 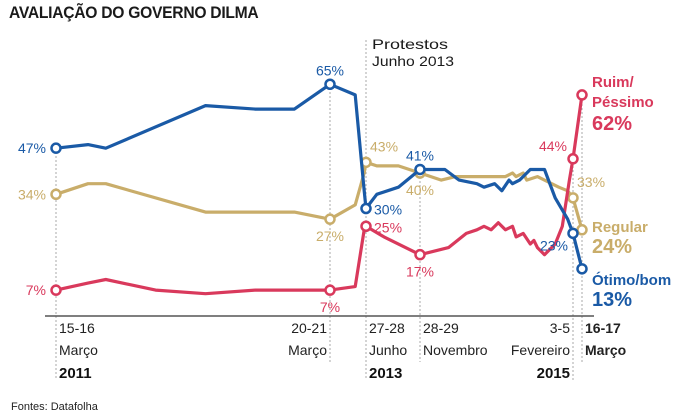 What do you see at coordinates (330, 70) in the screenshot?
I see `value-label-otimo: 65%` at bounding box center [330, 70].